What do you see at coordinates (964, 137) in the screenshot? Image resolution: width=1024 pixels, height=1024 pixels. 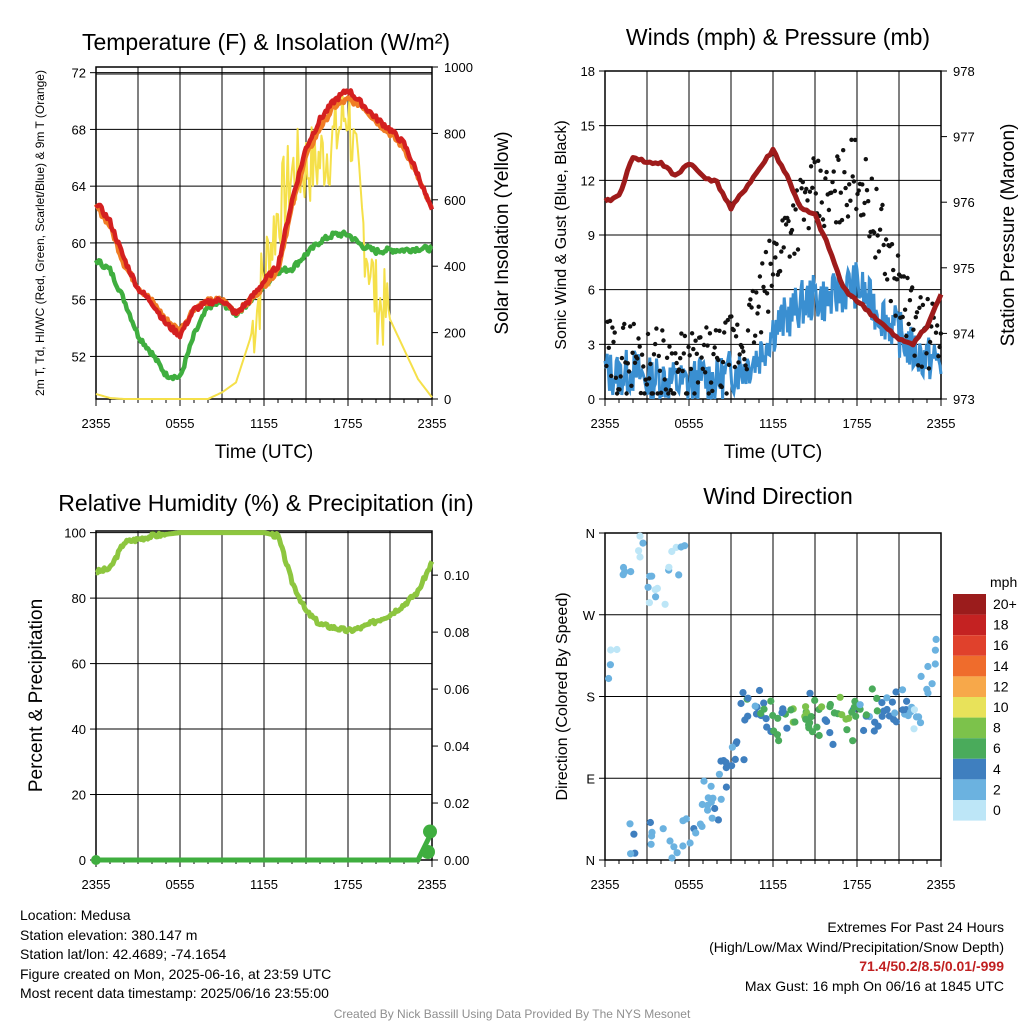 I see `y2-tick-label: 977` at bounding box center [964, 137].